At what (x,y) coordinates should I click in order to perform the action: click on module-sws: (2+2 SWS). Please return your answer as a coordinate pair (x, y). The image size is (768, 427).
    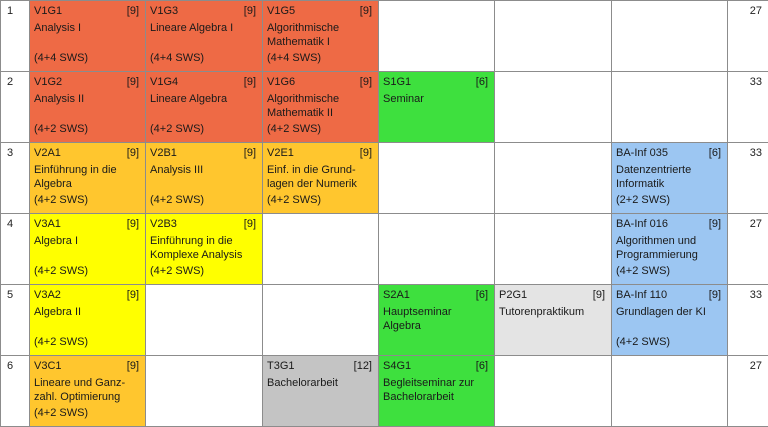
    Looking at the image, I should click on (643, 200).